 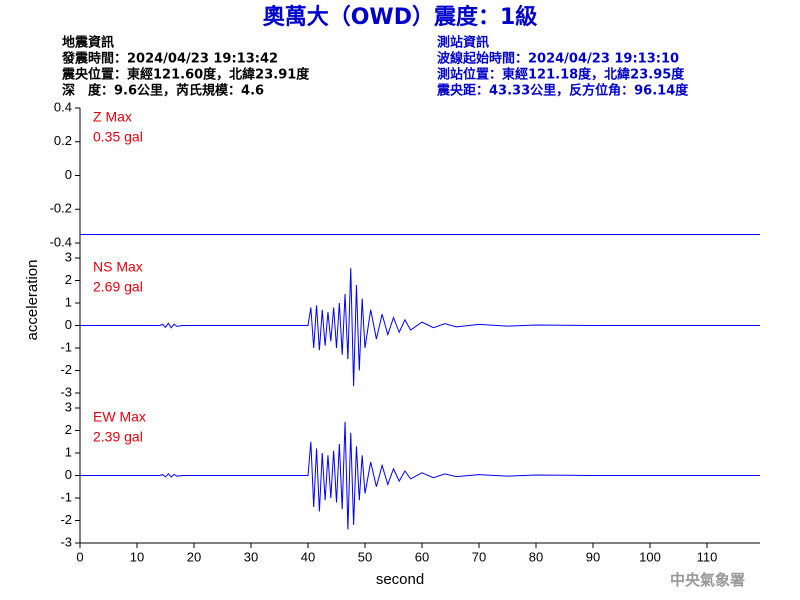 I want to click on x-tick-label: 90, so click(x=593, y=556).